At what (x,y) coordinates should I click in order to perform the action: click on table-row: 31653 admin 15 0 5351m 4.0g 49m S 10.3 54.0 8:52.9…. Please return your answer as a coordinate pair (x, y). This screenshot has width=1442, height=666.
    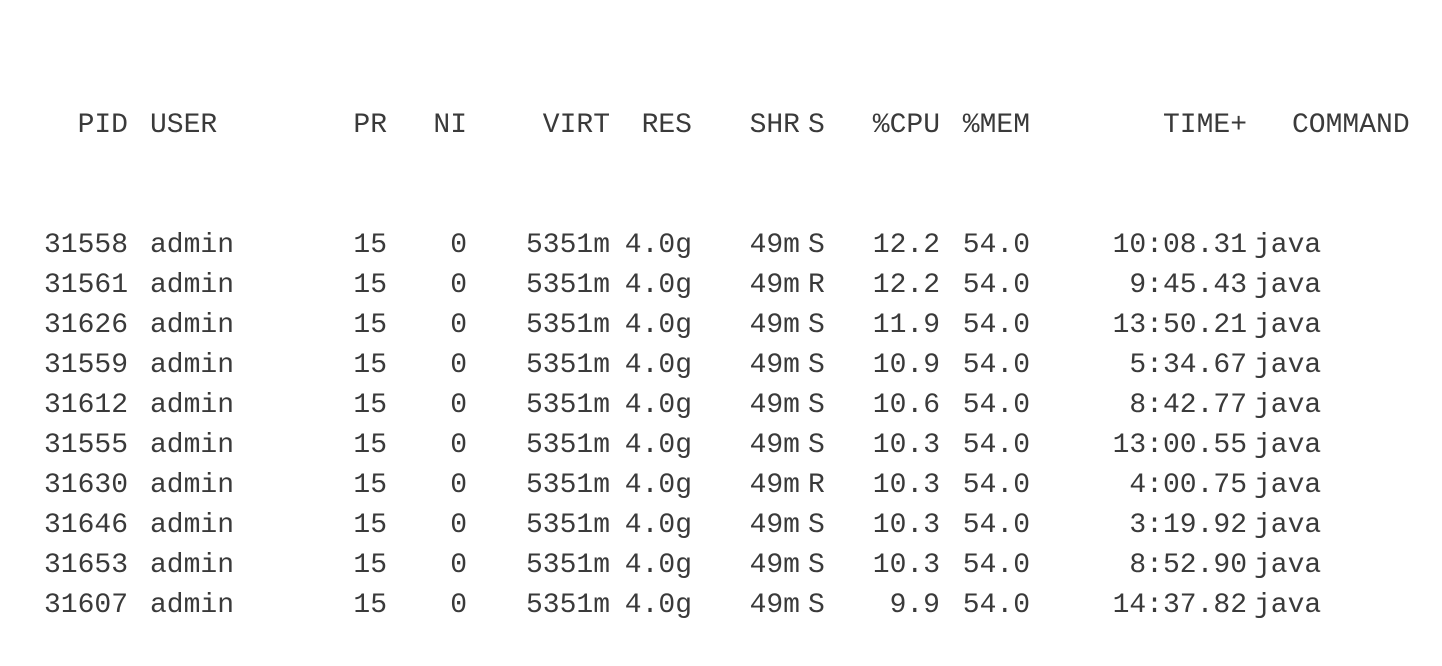
    Looking at the image, I should click on (721, 566).